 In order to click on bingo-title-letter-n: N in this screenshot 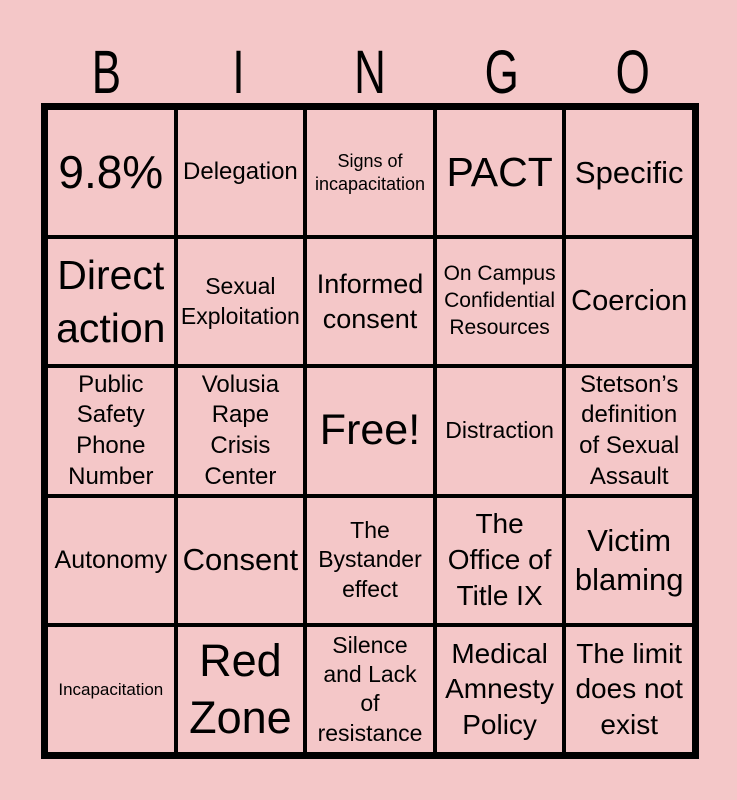, I will do `click(370, 72)`.